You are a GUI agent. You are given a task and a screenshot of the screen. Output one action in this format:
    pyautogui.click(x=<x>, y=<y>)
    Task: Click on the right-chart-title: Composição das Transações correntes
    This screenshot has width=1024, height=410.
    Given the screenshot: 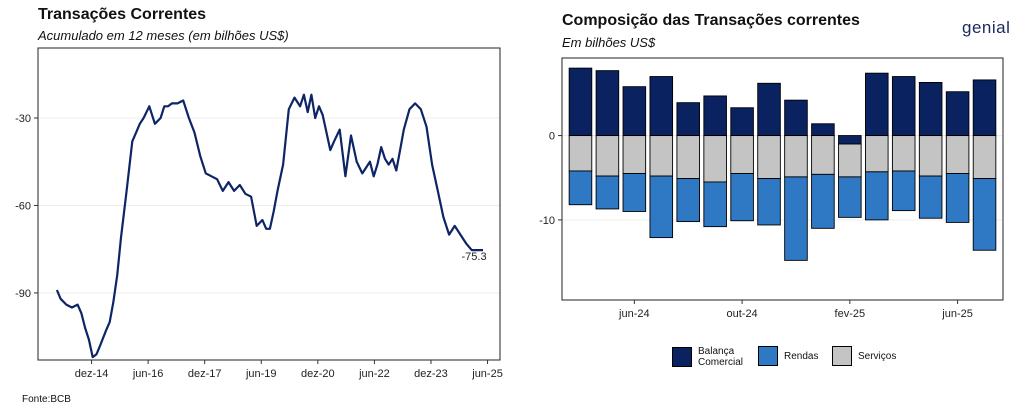 What is the action you would take?
    pyautogui.click(x=711, y=20)
    